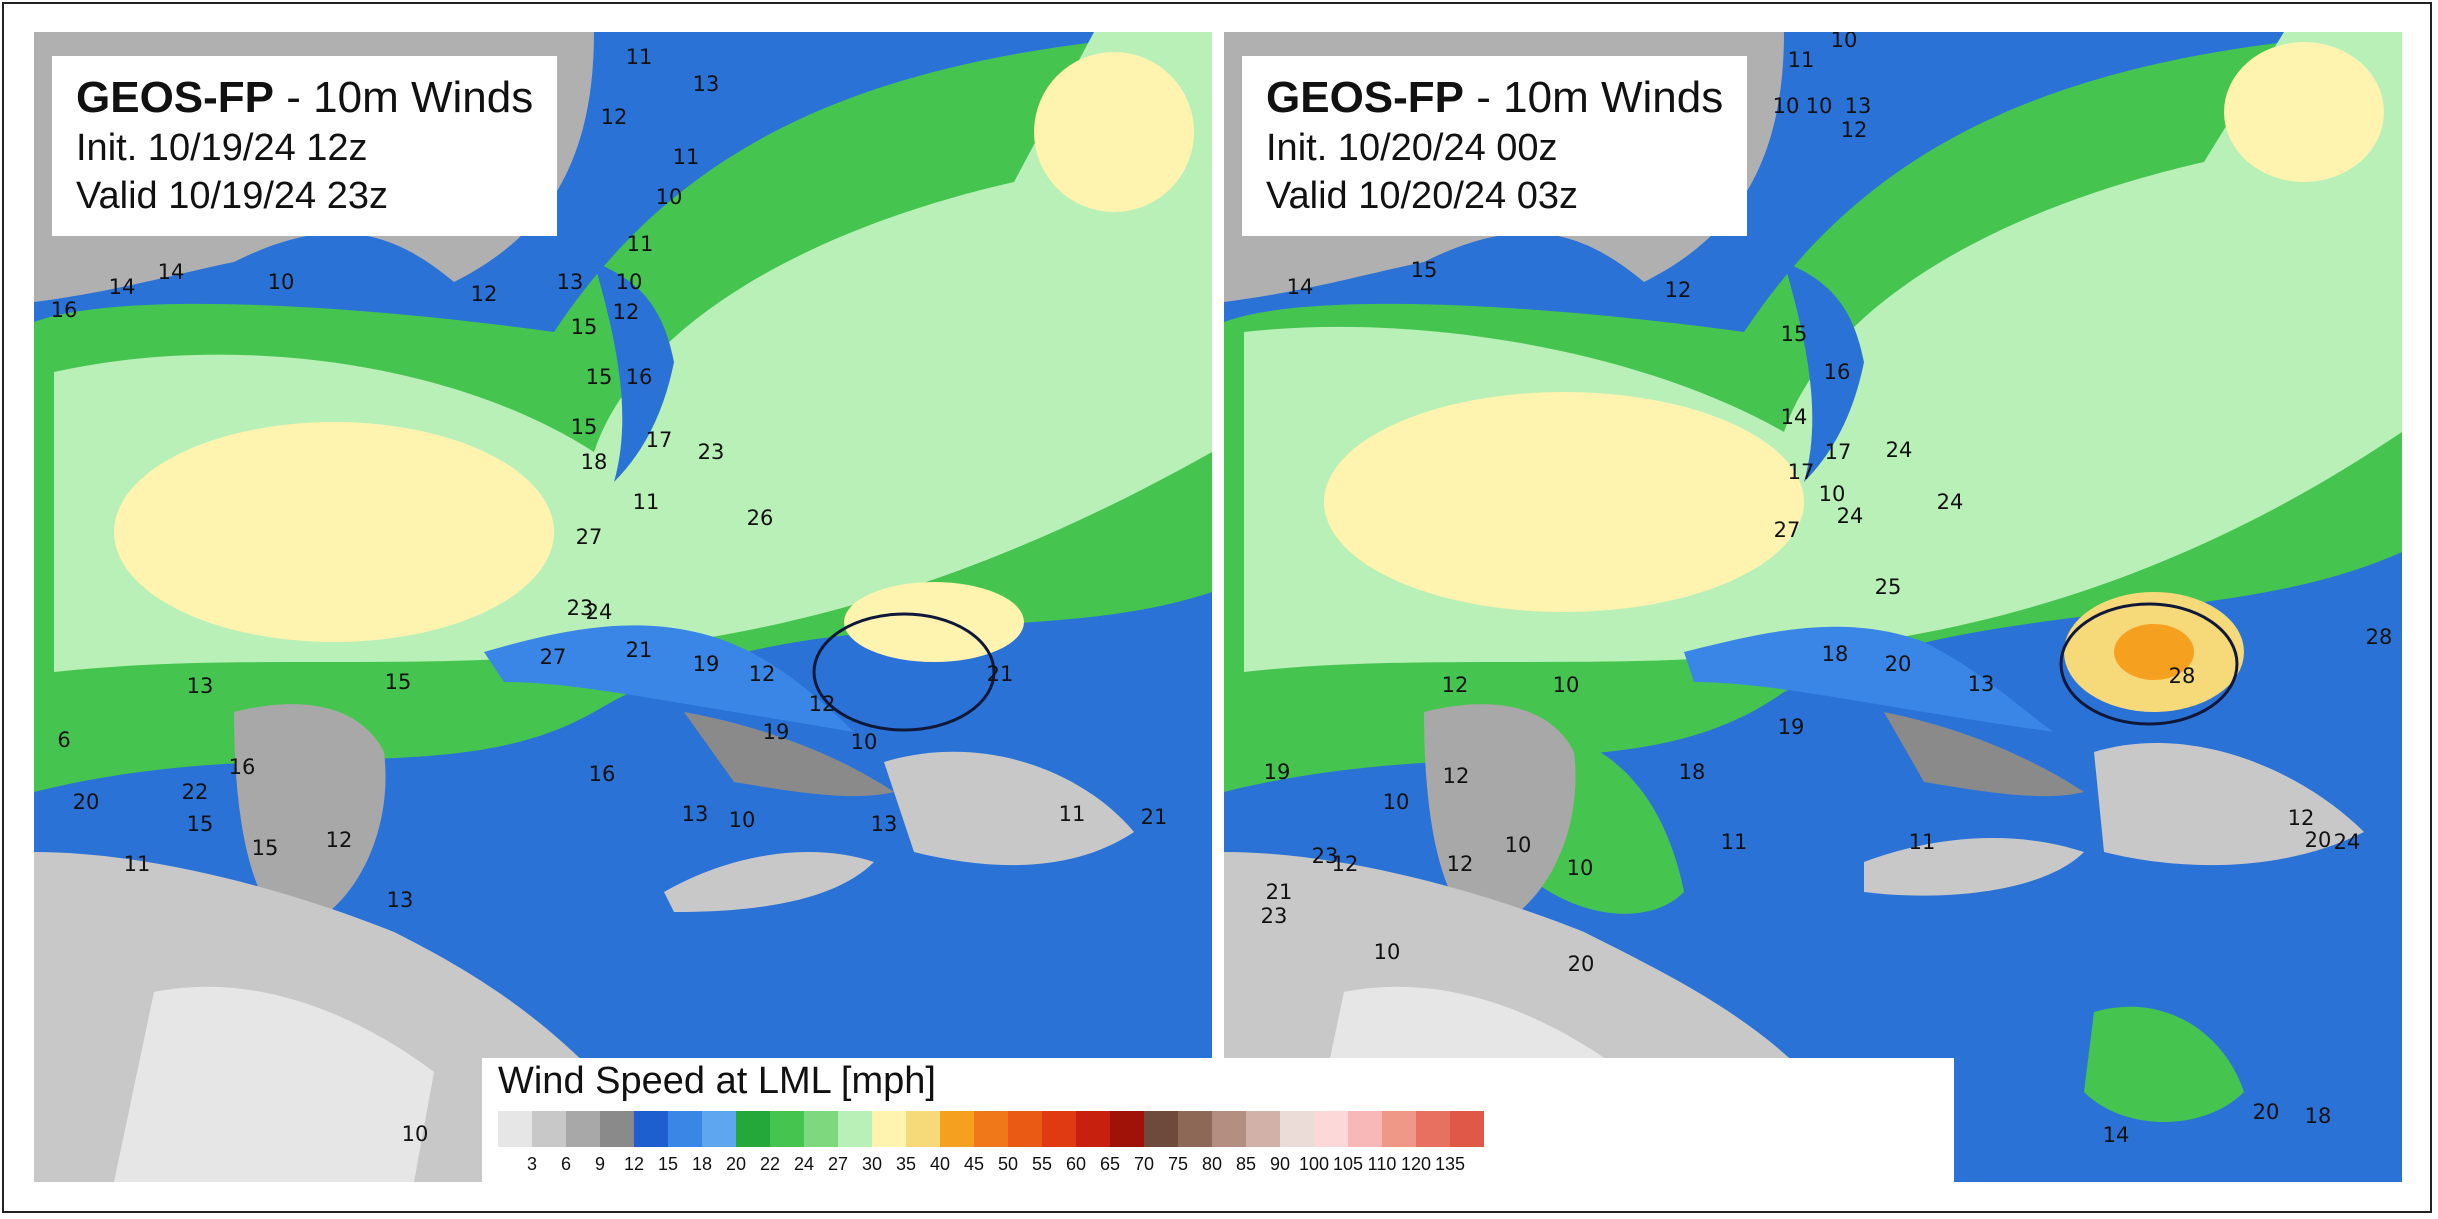 Image resolution: width=2438 pixels, height=1219 pixels. Describe the element at coordinates (1412, 148) in the screenshot. I see `init-time: Init. 10/20/24 00z` at that location.